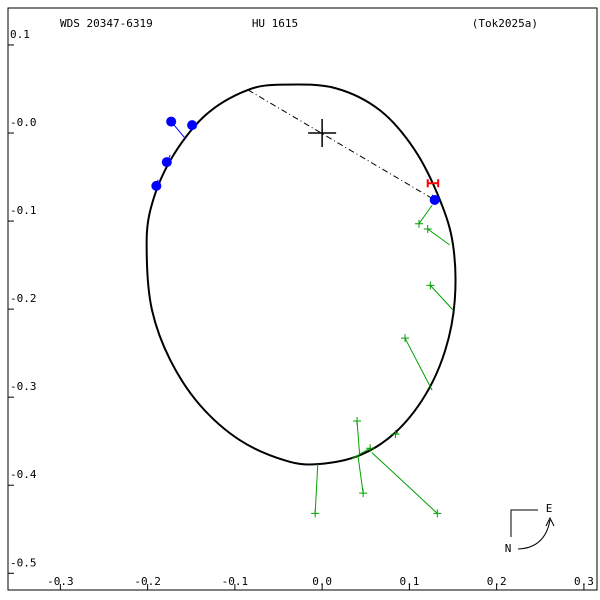  What do you see at coordinates (23, 210) in the screenshot?
I see `y-tick-label: -0.1` at bounding box center [23, 210].